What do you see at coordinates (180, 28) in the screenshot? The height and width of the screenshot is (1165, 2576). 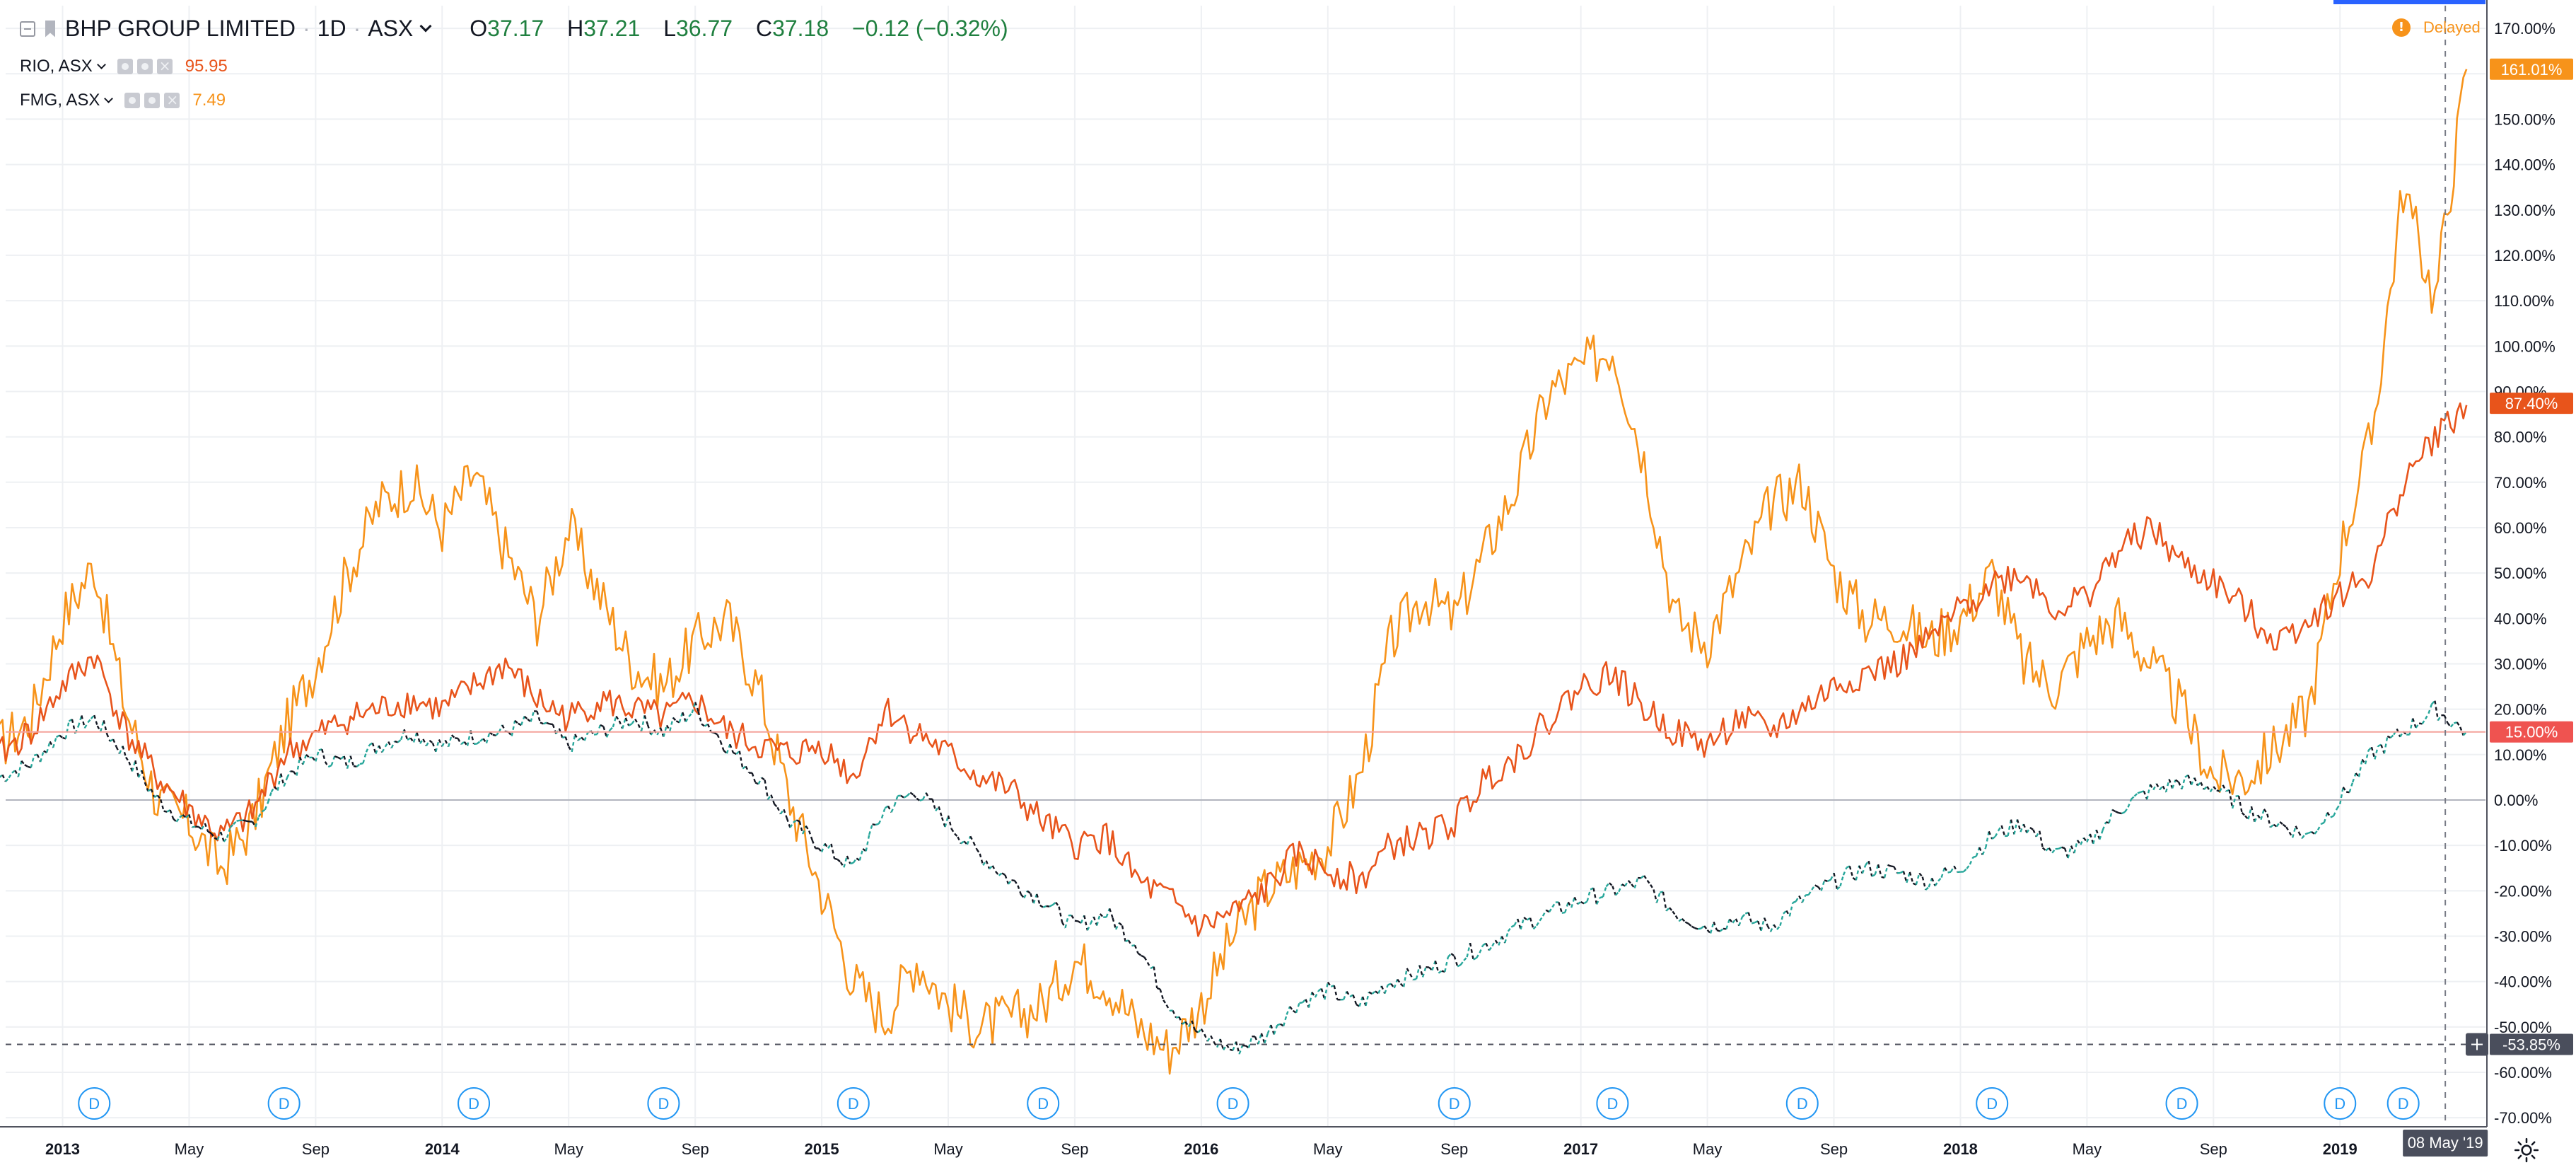 I see `main-symbol-name: BHP GROUP LIMITED` at bounding box center [180, 28].